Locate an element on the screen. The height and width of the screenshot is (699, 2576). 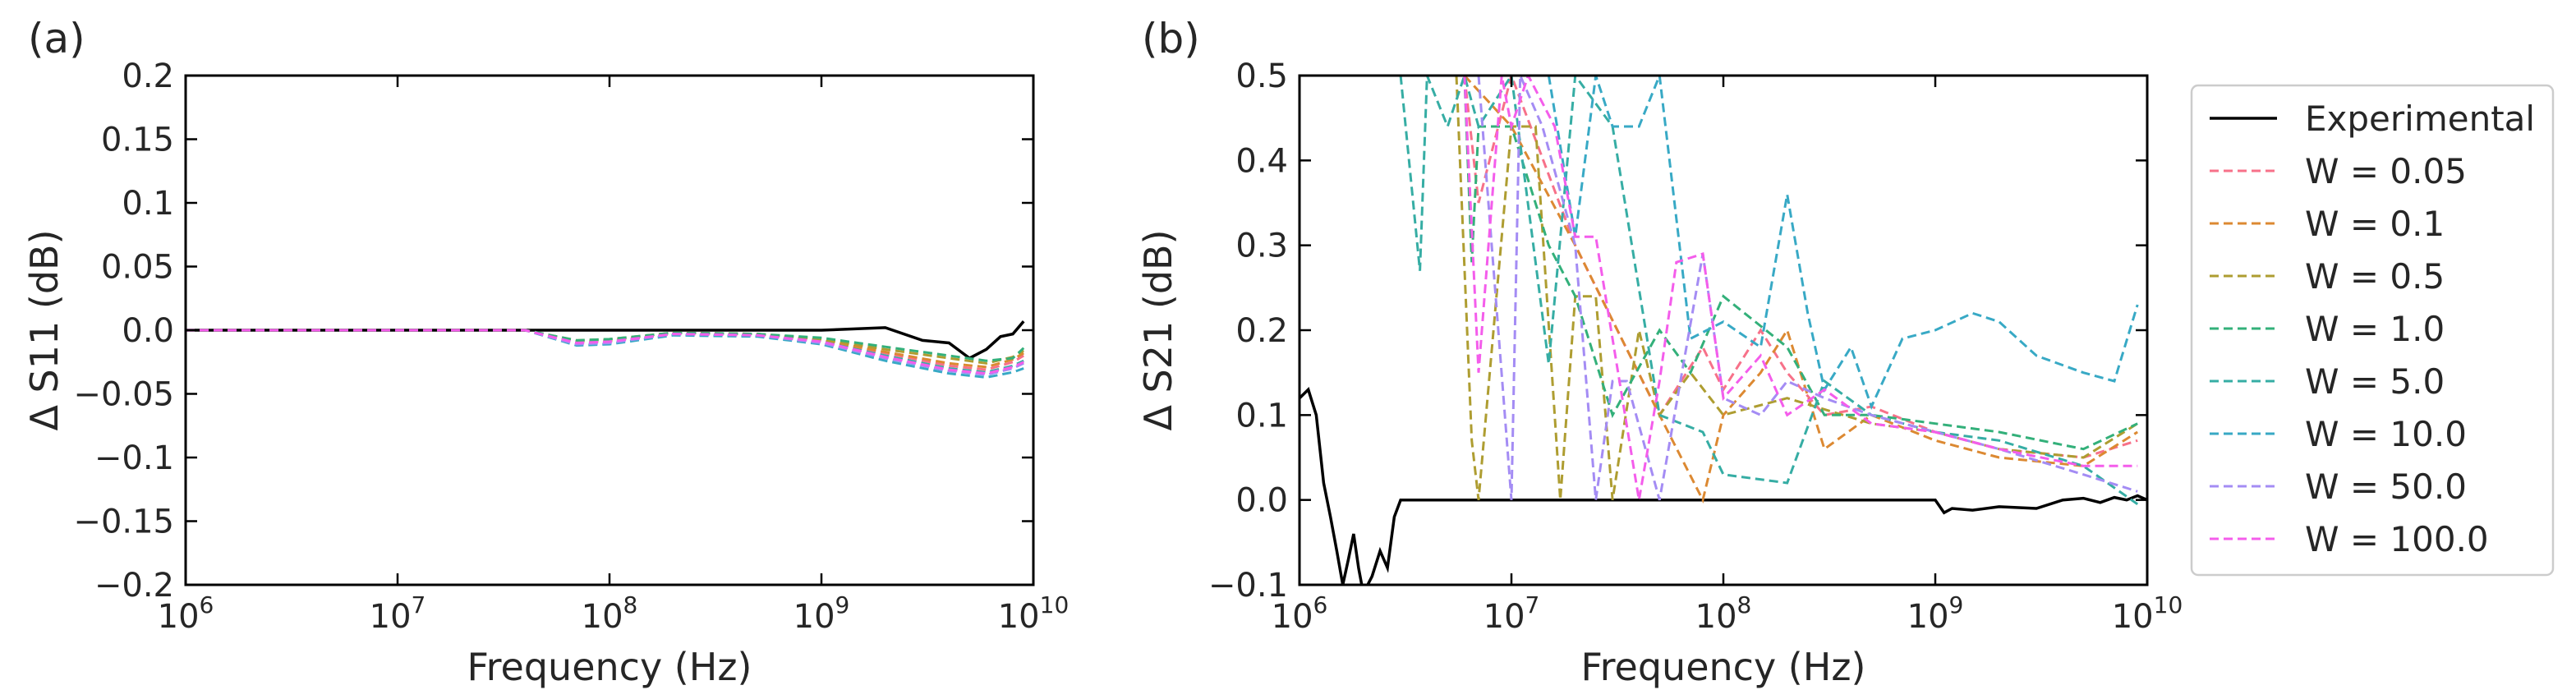
legend-entry-label: Experimental is located at coordinates (2420, 119).